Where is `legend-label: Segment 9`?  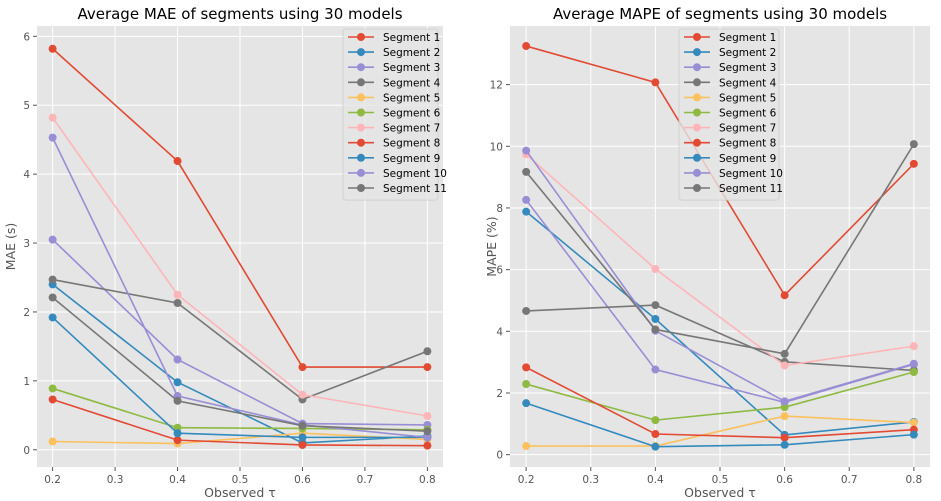
legend-label: Segment 9 is located at coordinates (411, 159).